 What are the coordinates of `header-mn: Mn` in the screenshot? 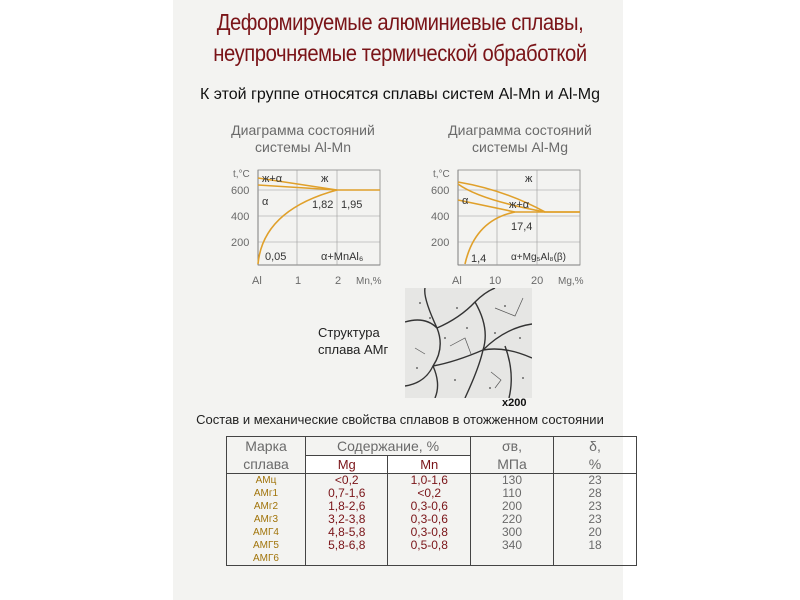 It's located at (429, 464).